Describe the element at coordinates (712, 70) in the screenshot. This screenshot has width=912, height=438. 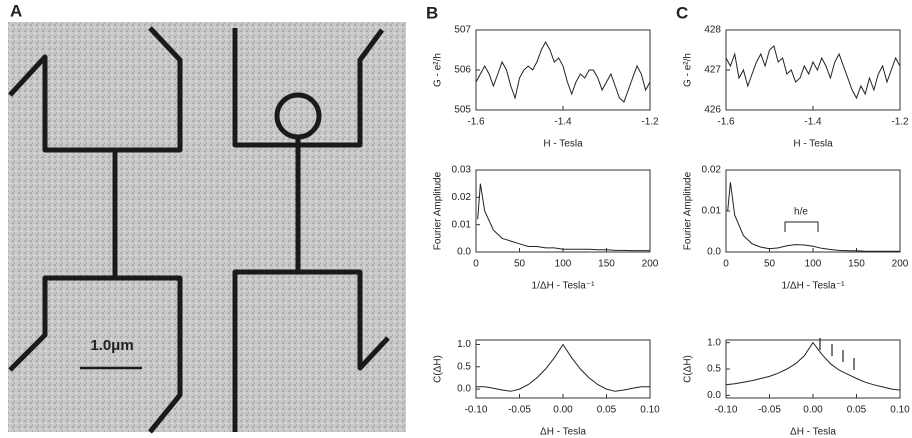
I see `y-tick-label: 427` at that location.